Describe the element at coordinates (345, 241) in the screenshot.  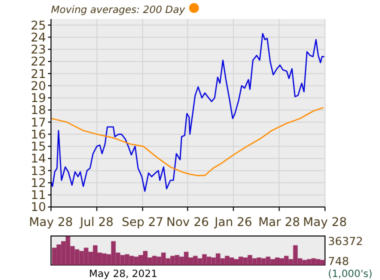
I see `y-tick-label: 36372` at that location.